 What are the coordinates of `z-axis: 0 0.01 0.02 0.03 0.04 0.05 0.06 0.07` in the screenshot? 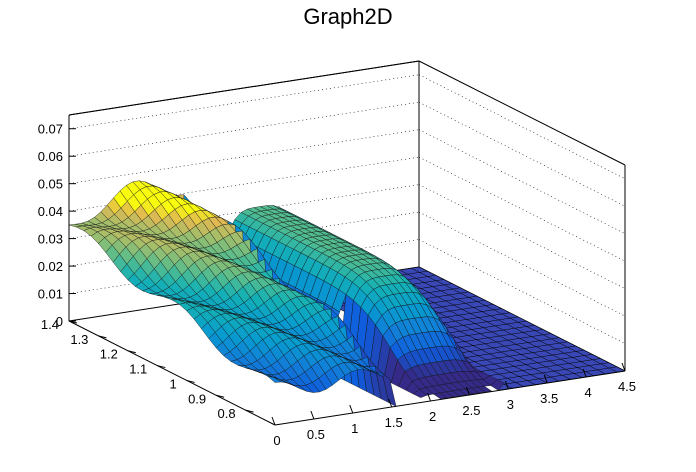 It's located at (57, 222).